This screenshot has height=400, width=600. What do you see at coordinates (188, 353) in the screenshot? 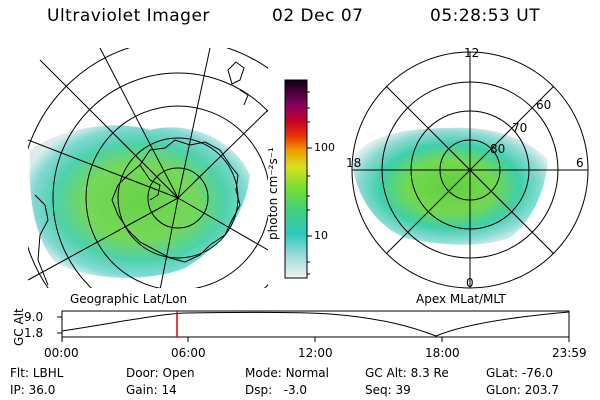
I see `time-tick-0600: 06:00` at bounding box center [188, 353].